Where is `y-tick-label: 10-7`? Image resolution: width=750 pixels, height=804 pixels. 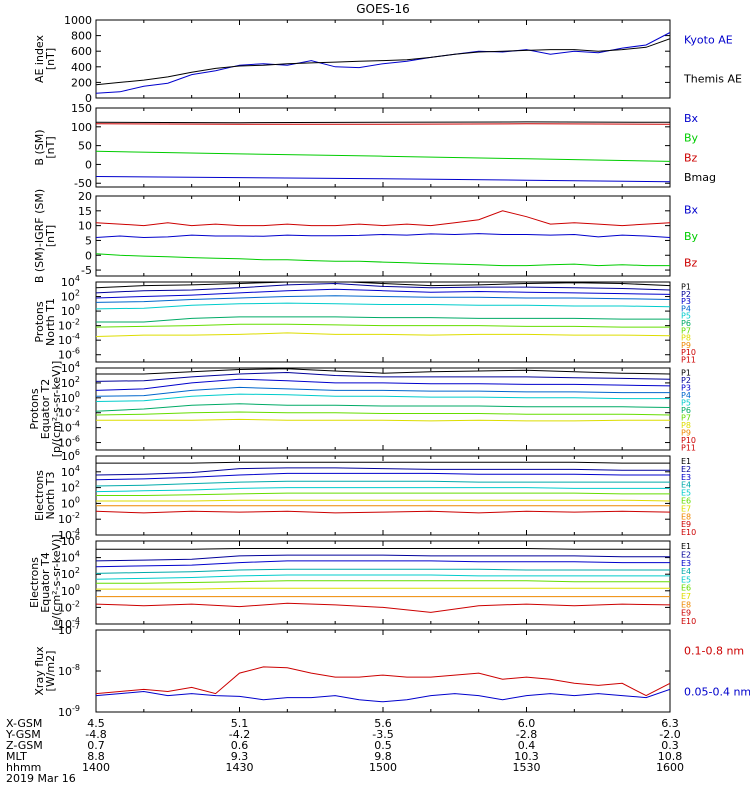 y-tick-label: 10-7 is located at coordinates (69, 629).